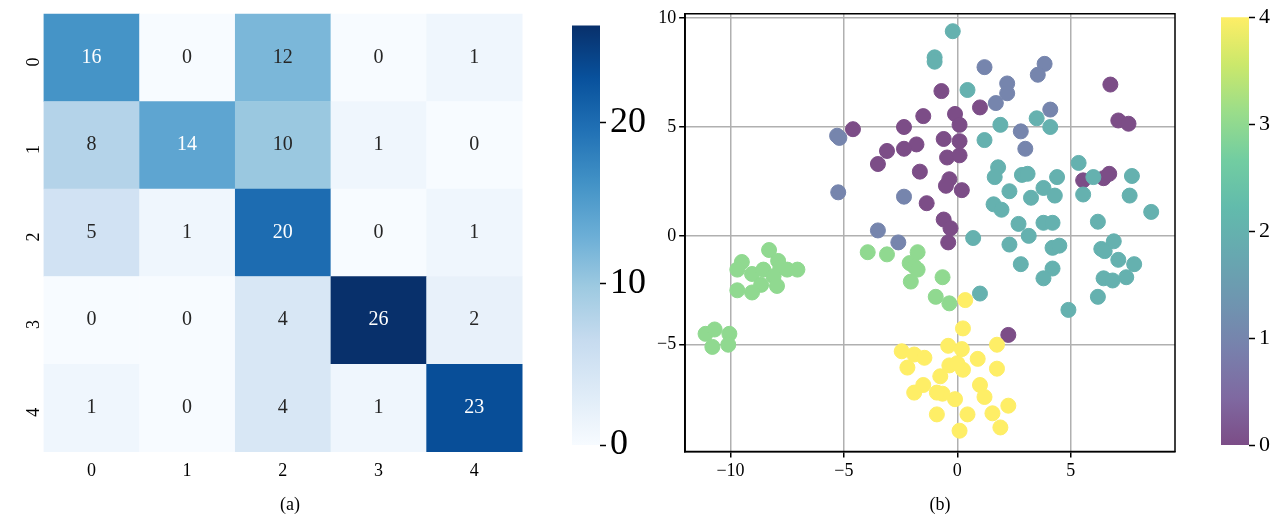 The width and height of the screenshot is (1274, 530). Describe the element at coordinates (282, 230) in the screenshot. I see `data-label: 20` at that location.